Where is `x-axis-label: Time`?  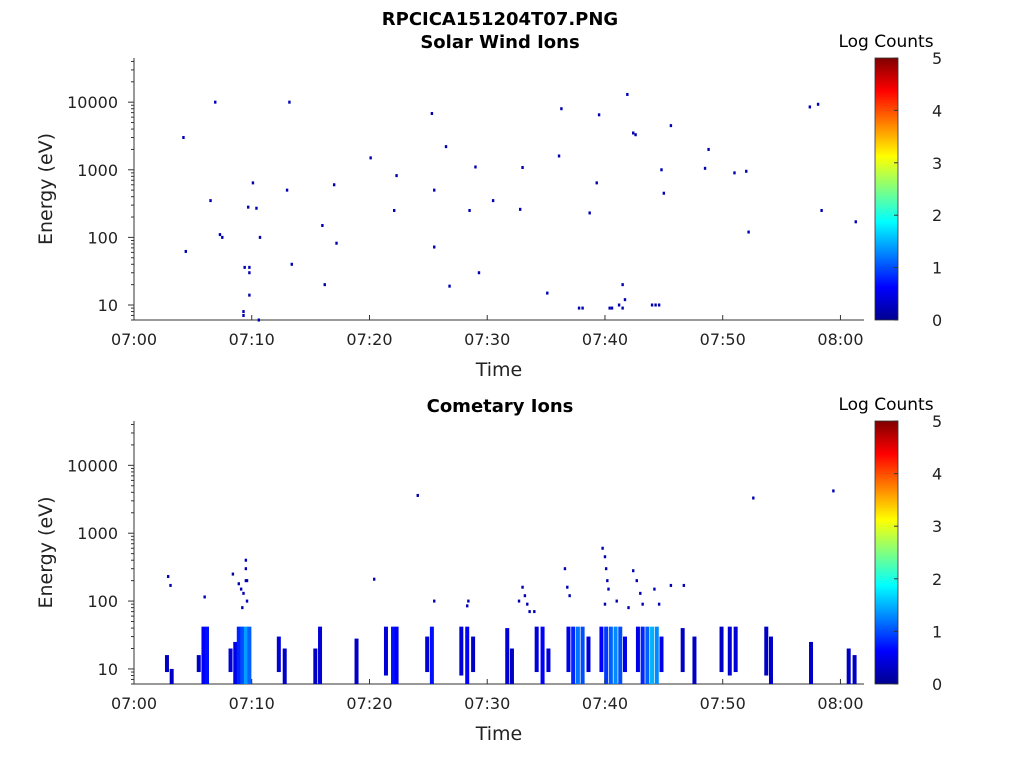
x-axis-label: Time is located at coordinates (499, 734).